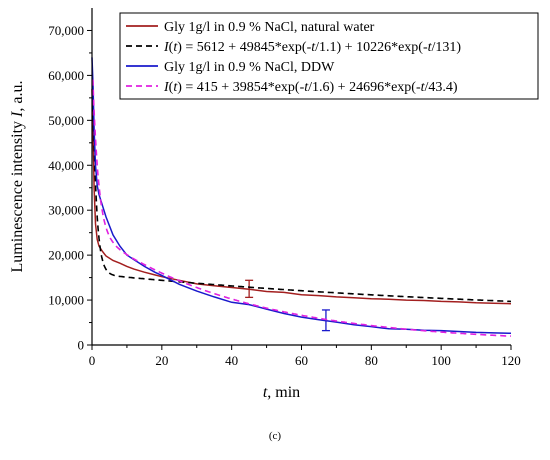 The width and height of the screenshot is (550, 460). What do you see at coordinates (66, 30) in the screenshot?
I see `y-tick-label: 70,000` at bounding box center [66, 30].